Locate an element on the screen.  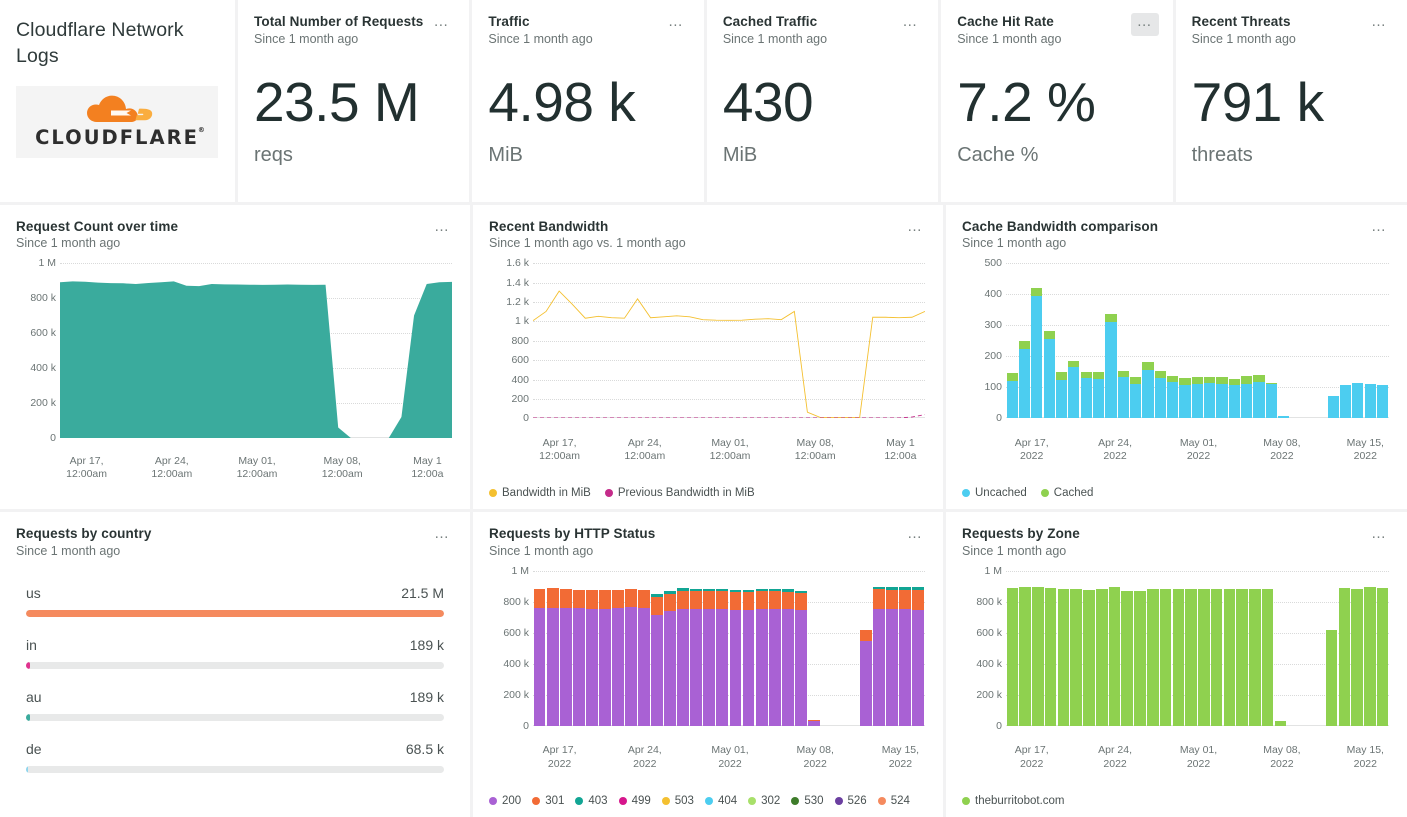
list-item: de 68.5 k is located at coordinates (235, 757).